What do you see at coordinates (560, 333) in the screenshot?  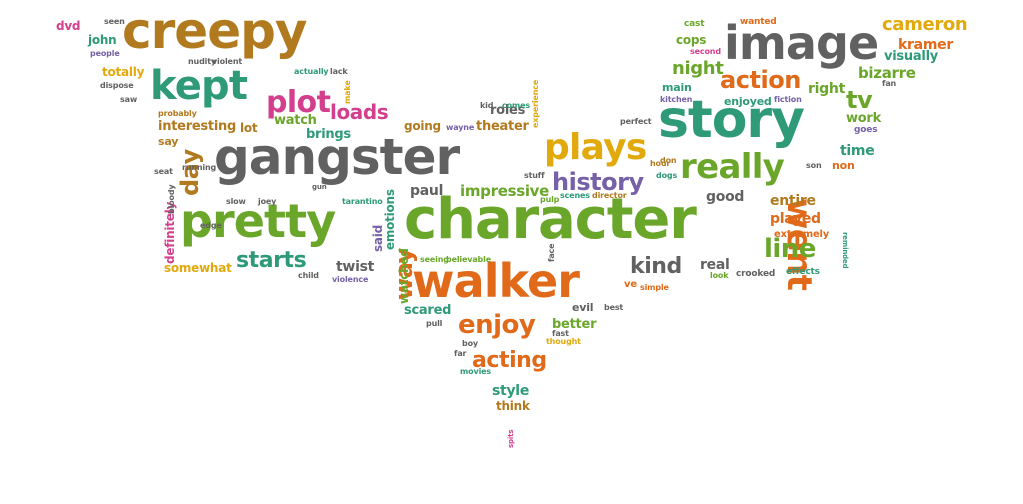 I see `word-fast: fast` at bounding box center [560, 333].